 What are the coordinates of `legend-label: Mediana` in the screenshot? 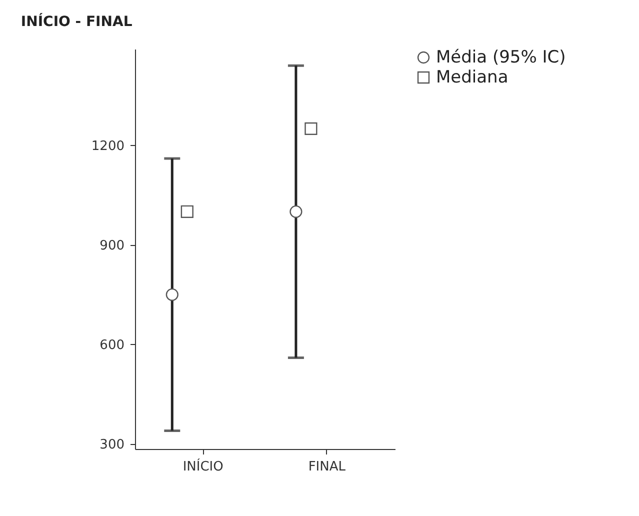 It's located at (472, 78).